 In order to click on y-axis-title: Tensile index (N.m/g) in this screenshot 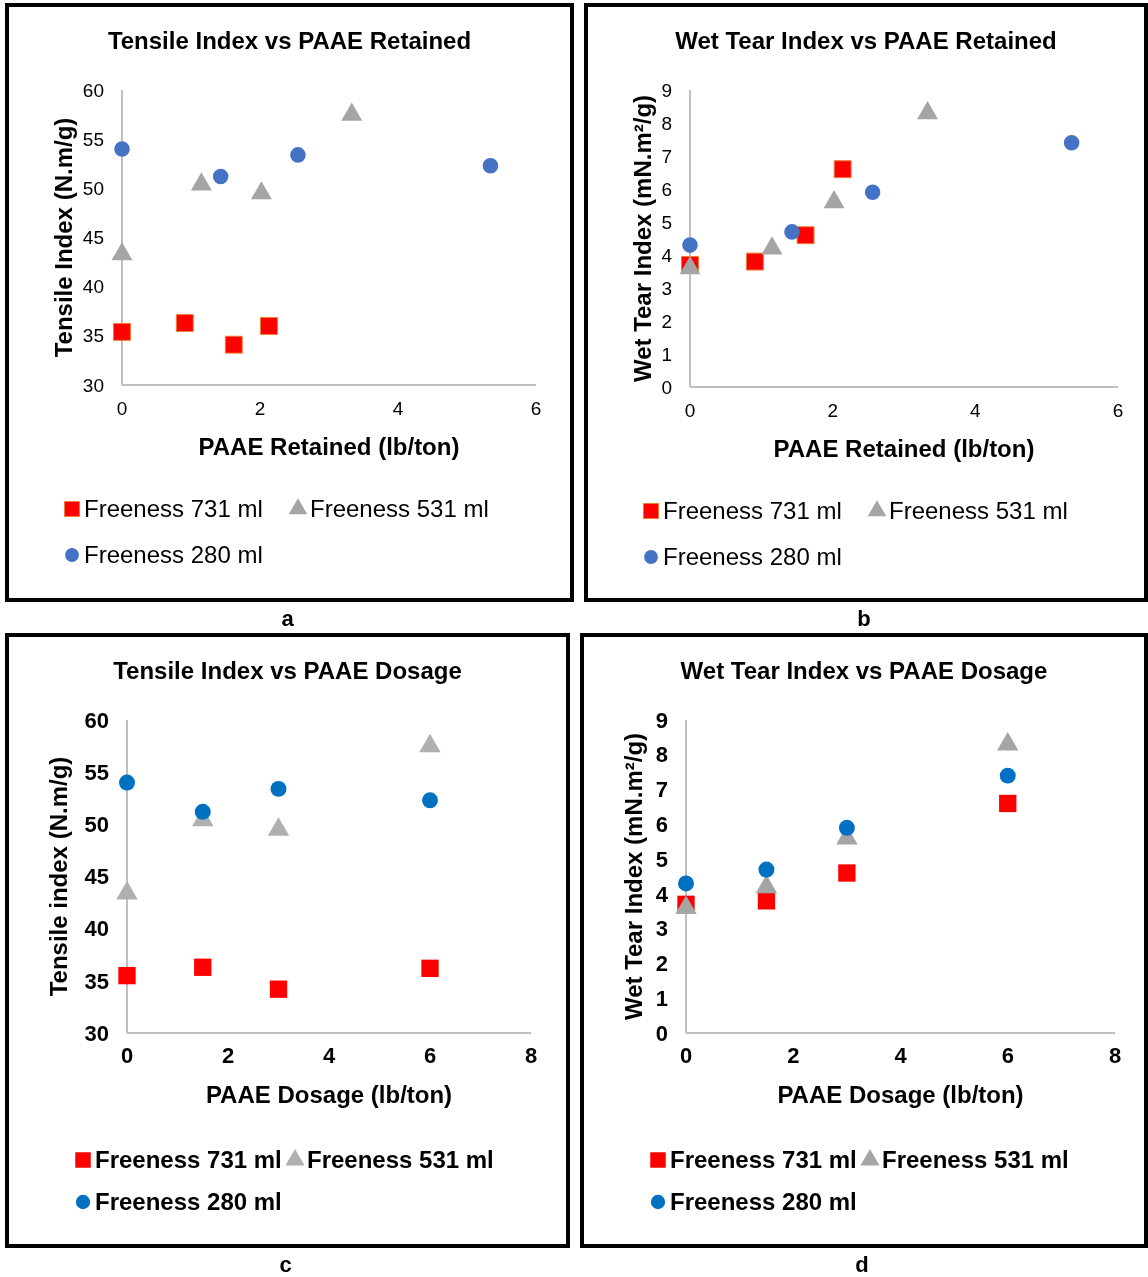, I will do `click(58, 876)`.